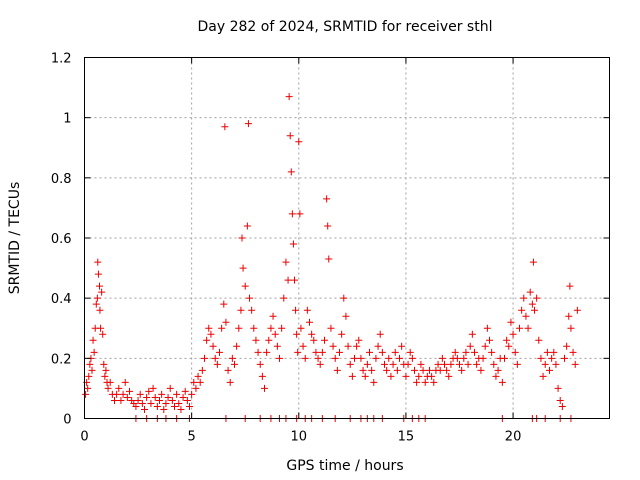 This screenshot has width=640, height=480. I want to click on x-tick-label: 15, so click(406, 437).